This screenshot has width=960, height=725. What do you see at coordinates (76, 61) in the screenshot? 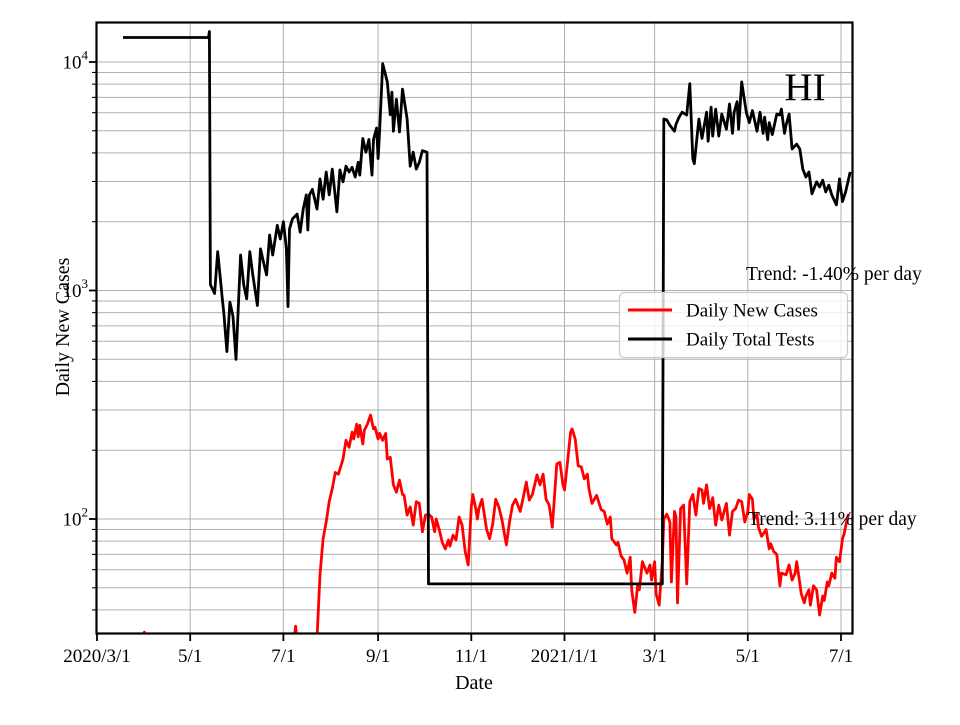
I see `y-tick-label: 10⁴` at bounding box center [76, 61].